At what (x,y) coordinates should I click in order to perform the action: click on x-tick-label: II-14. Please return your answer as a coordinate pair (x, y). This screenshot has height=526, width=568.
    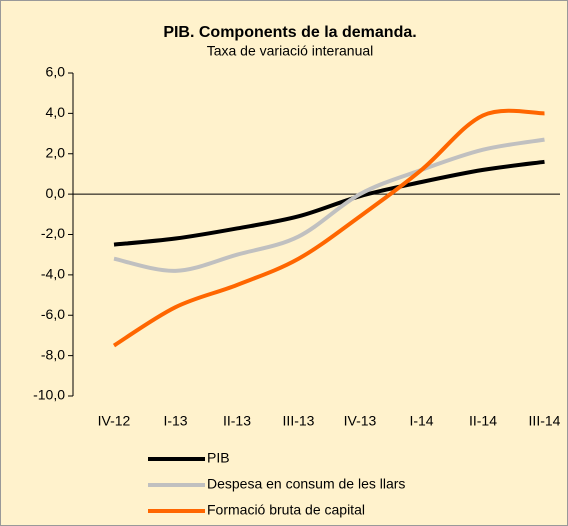
    Looking at the image, I should click on (483, 421).